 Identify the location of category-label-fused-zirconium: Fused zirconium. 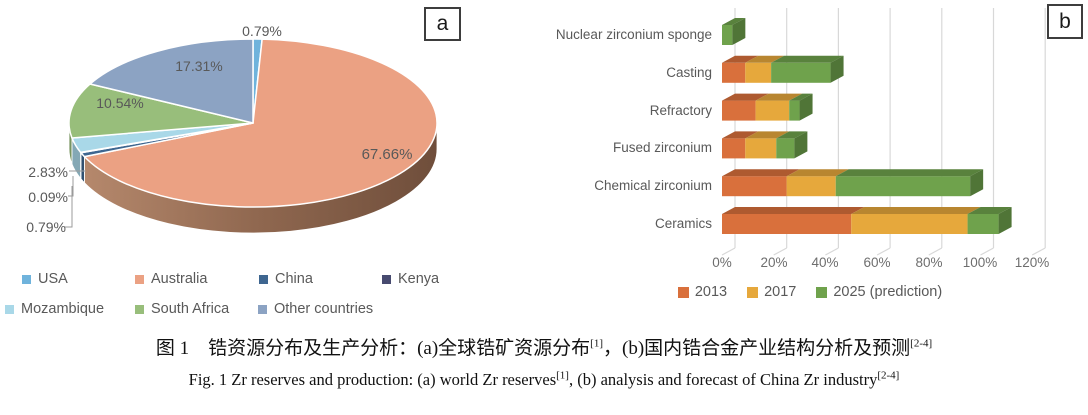
(662, 147).